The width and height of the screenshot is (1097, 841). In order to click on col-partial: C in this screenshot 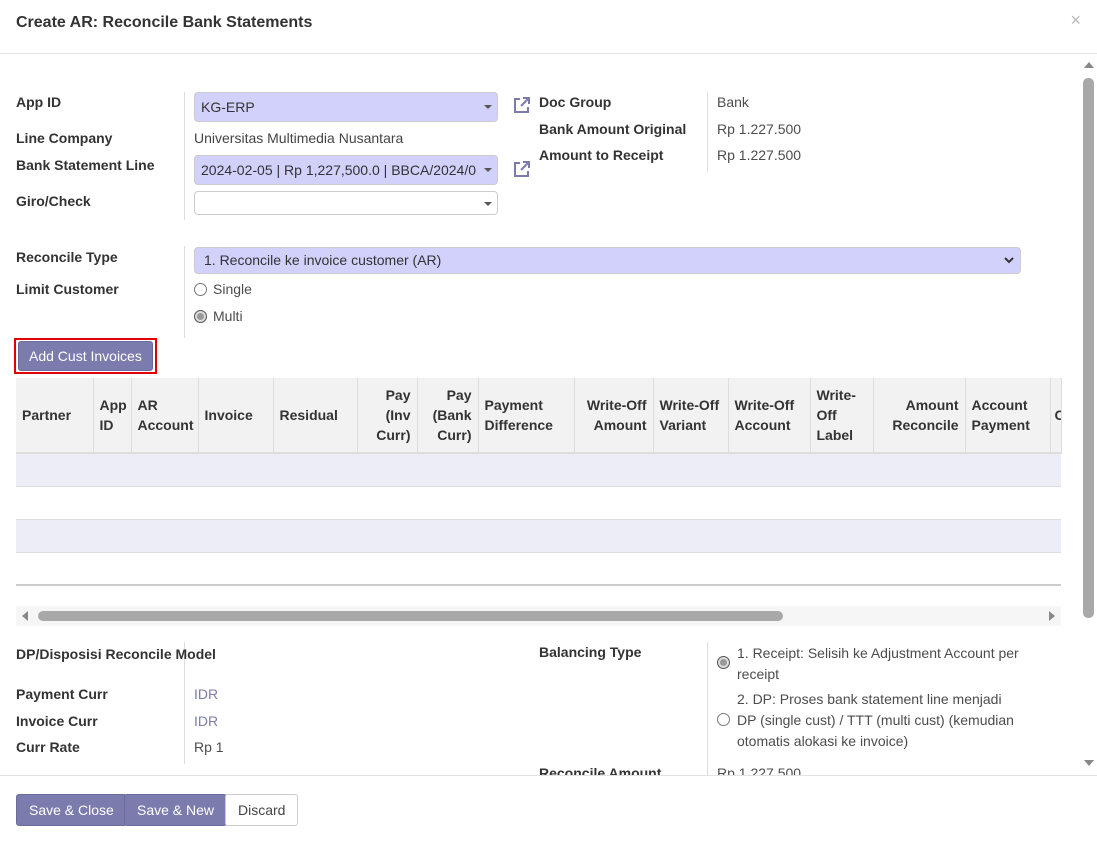, I will do `click(1056, 416)`.